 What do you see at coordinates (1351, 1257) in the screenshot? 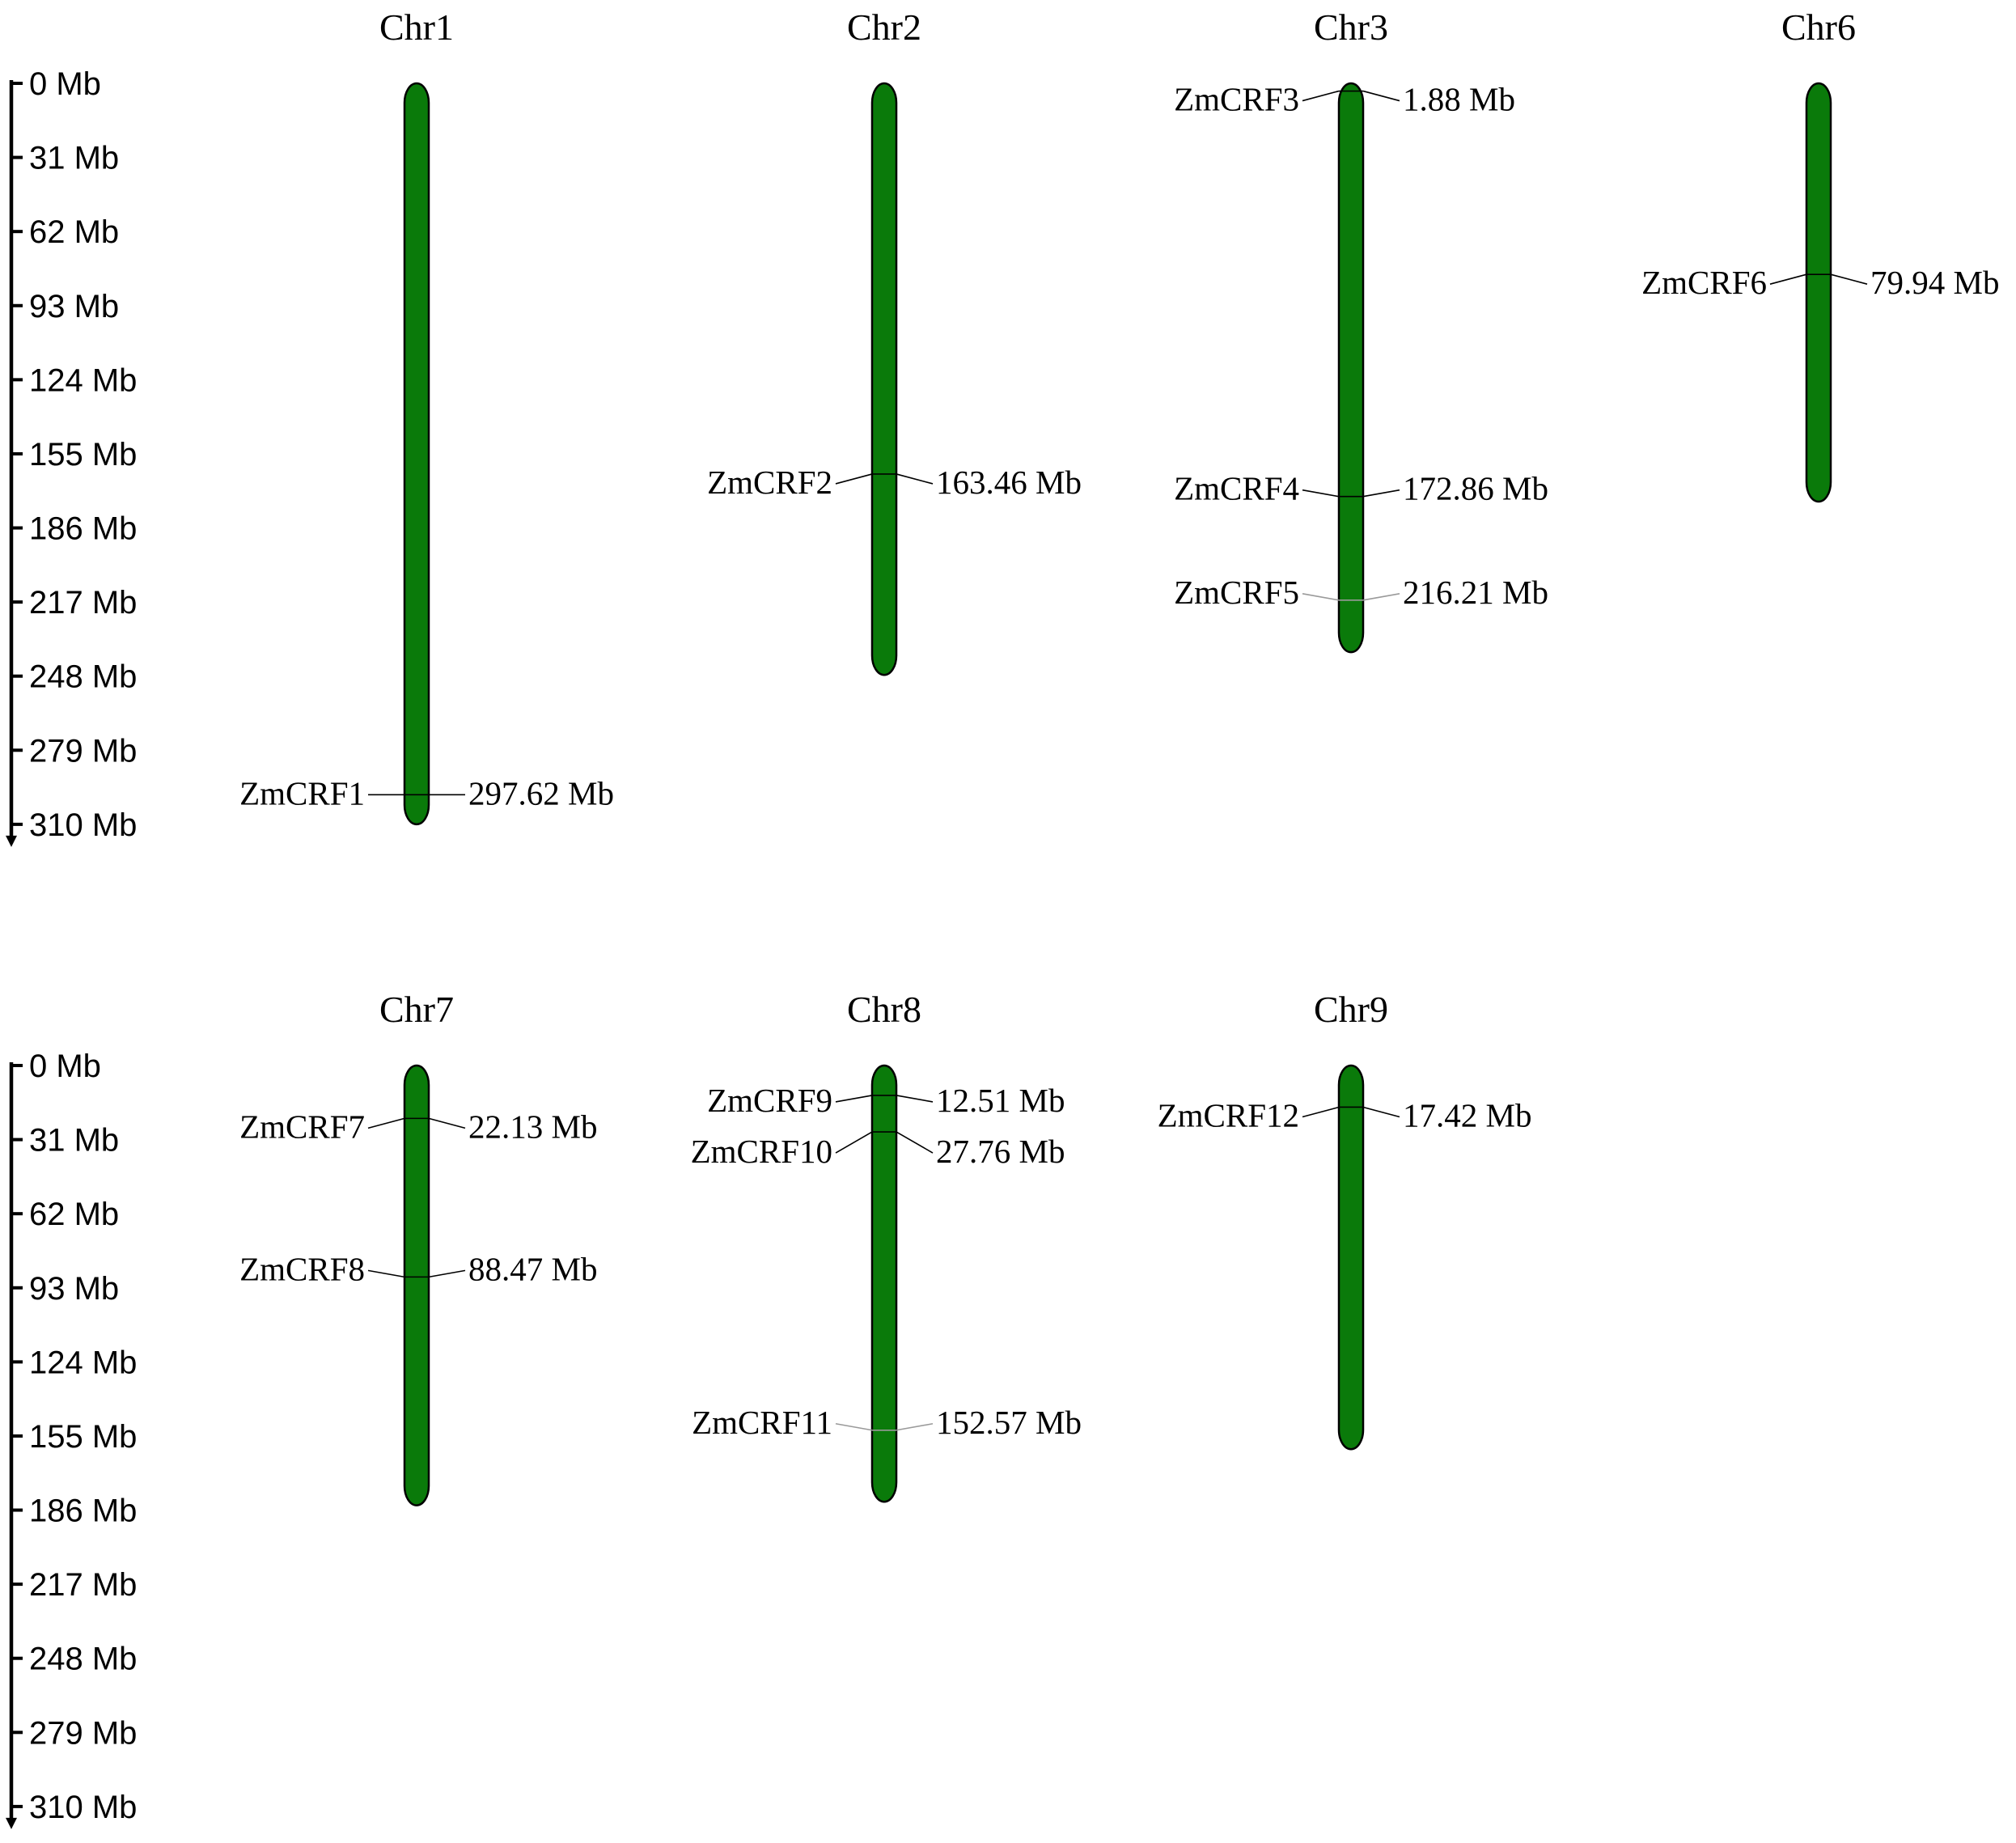
I see `chromosome-chr9` at bounding box center [1351, 1257].